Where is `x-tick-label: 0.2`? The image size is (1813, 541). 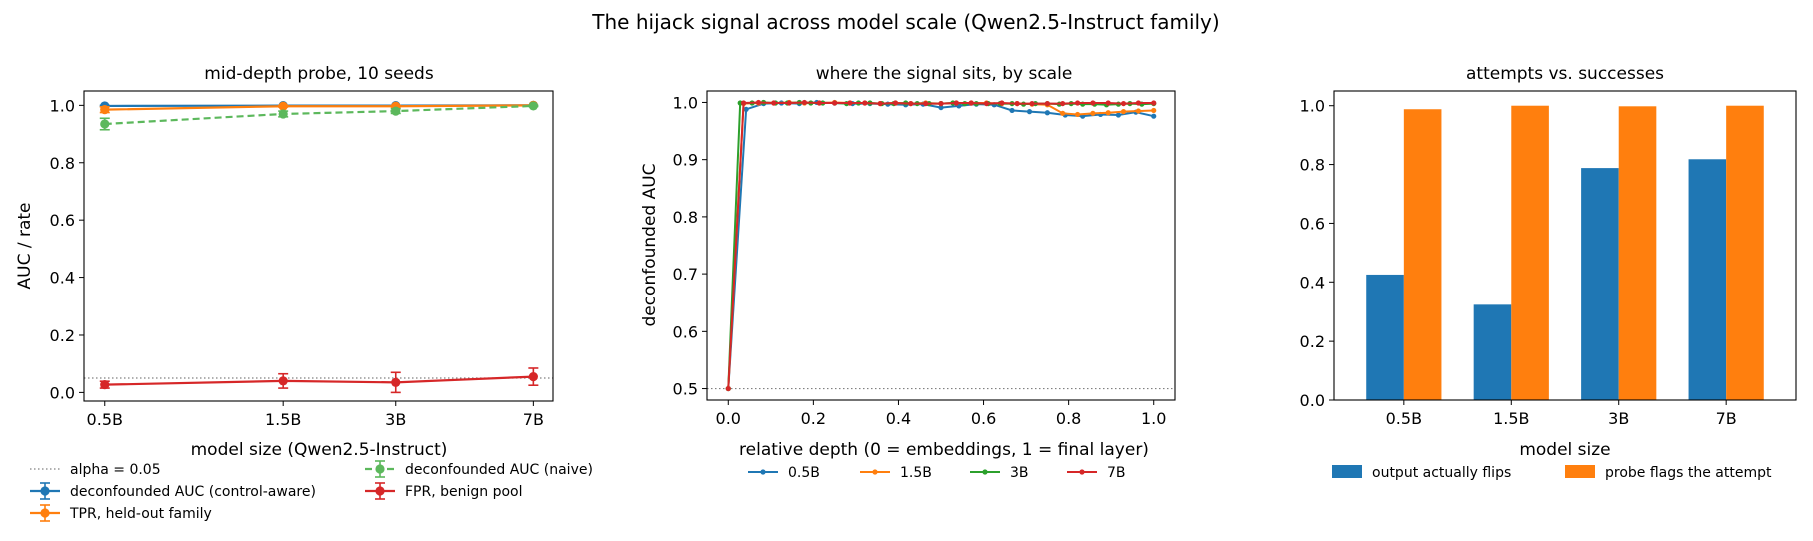
x-tick-label: 0.2 is located at coordinates (813, 418).